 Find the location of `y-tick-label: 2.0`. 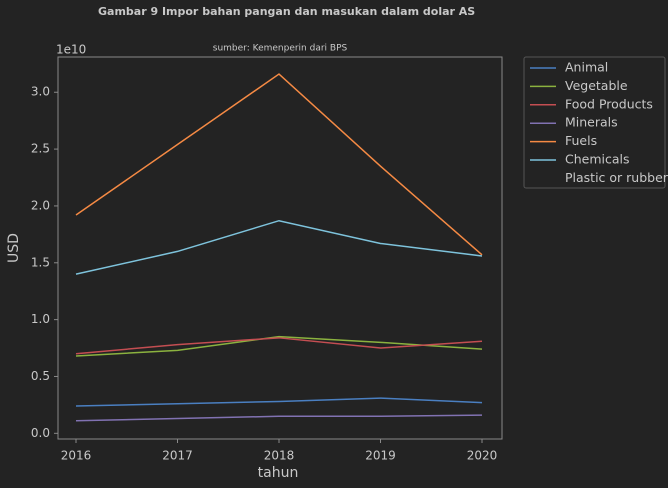

y-tick-label: 2.0 is located at coordinates (40, 205).